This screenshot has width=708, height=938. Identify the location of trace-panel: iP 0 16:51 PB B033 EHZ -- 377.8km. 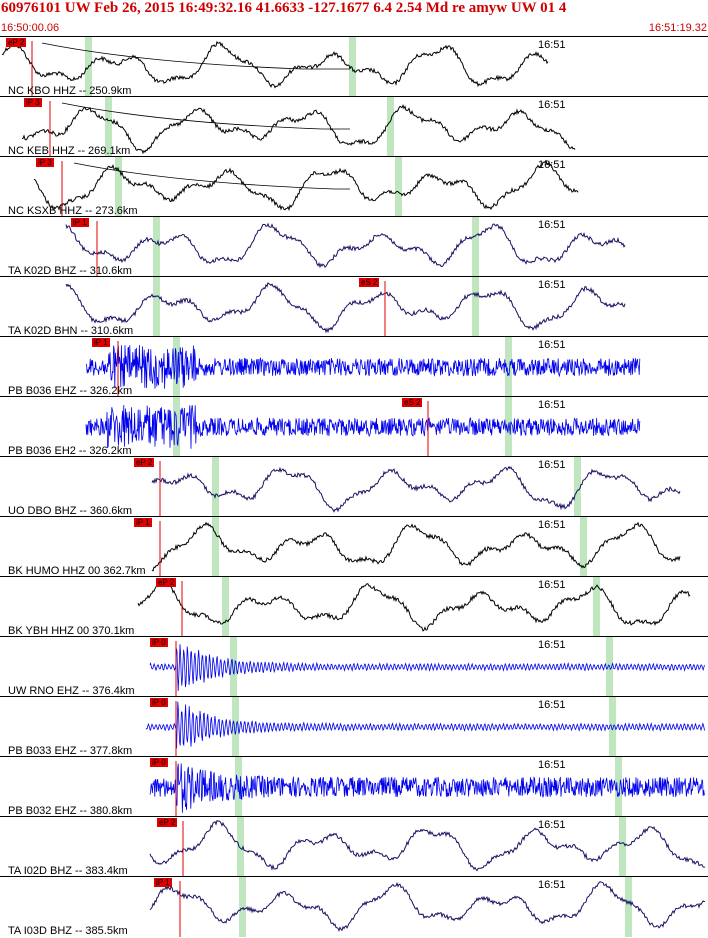
(354, 726).